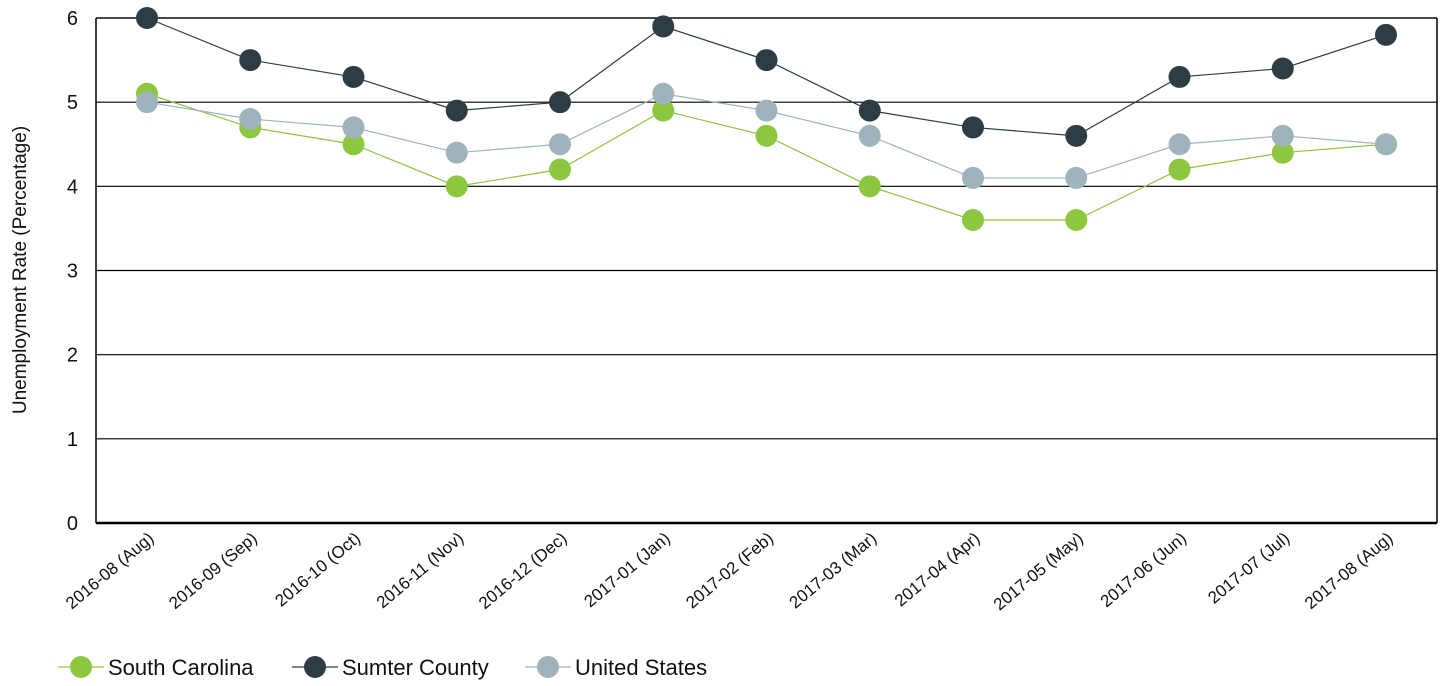 The height and width of the screenshot is (686, 1445). What do you see at coordinates (72, 356) in the screenshot?
I see `y-tick-label: 2` at bounding box center [72, 356].